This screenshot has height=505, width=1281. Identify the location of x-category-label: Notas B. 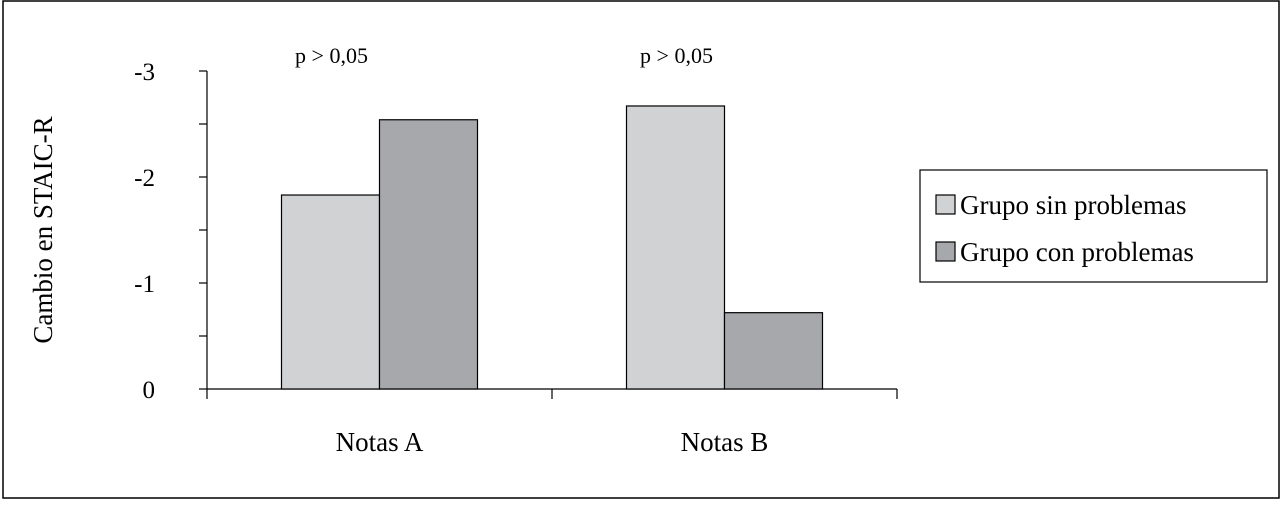
(725, 442).